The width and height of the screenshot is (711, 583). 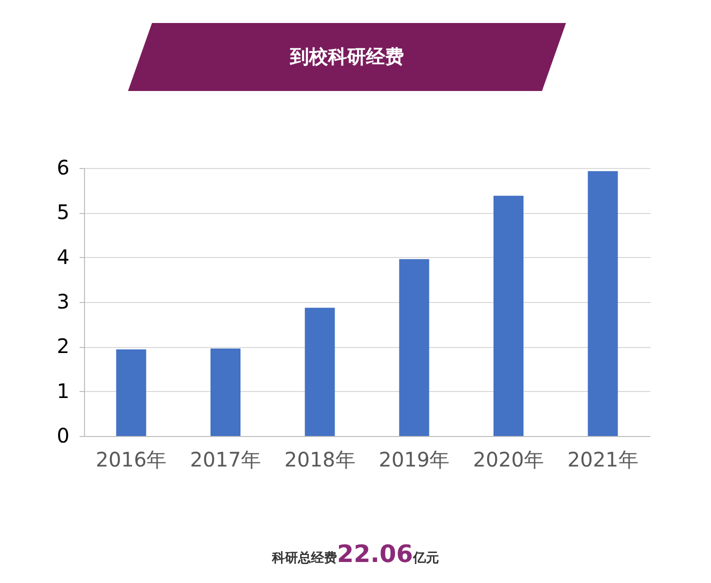 I want to click on x-tick-label: 2021年, so click(x=602, y=460).